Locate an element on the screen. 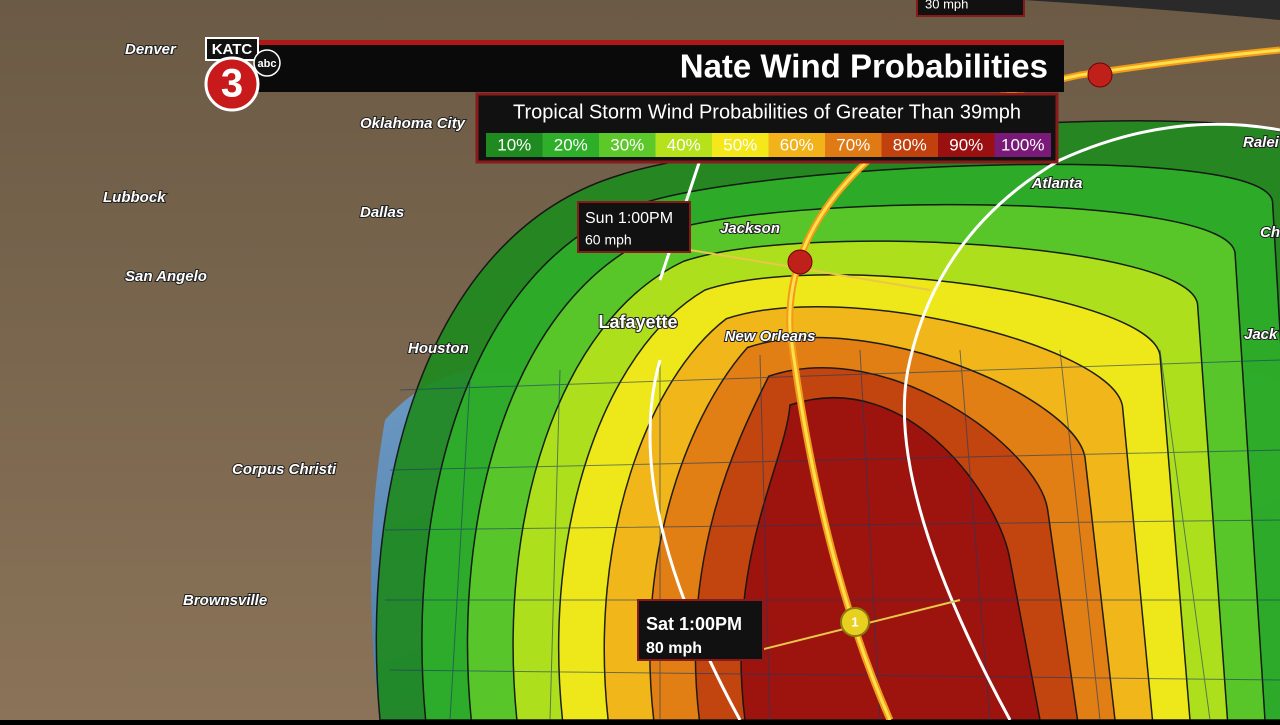 The height and width of the screenshot is (725, 1280). cone-left is located at coordinates (695, 540).